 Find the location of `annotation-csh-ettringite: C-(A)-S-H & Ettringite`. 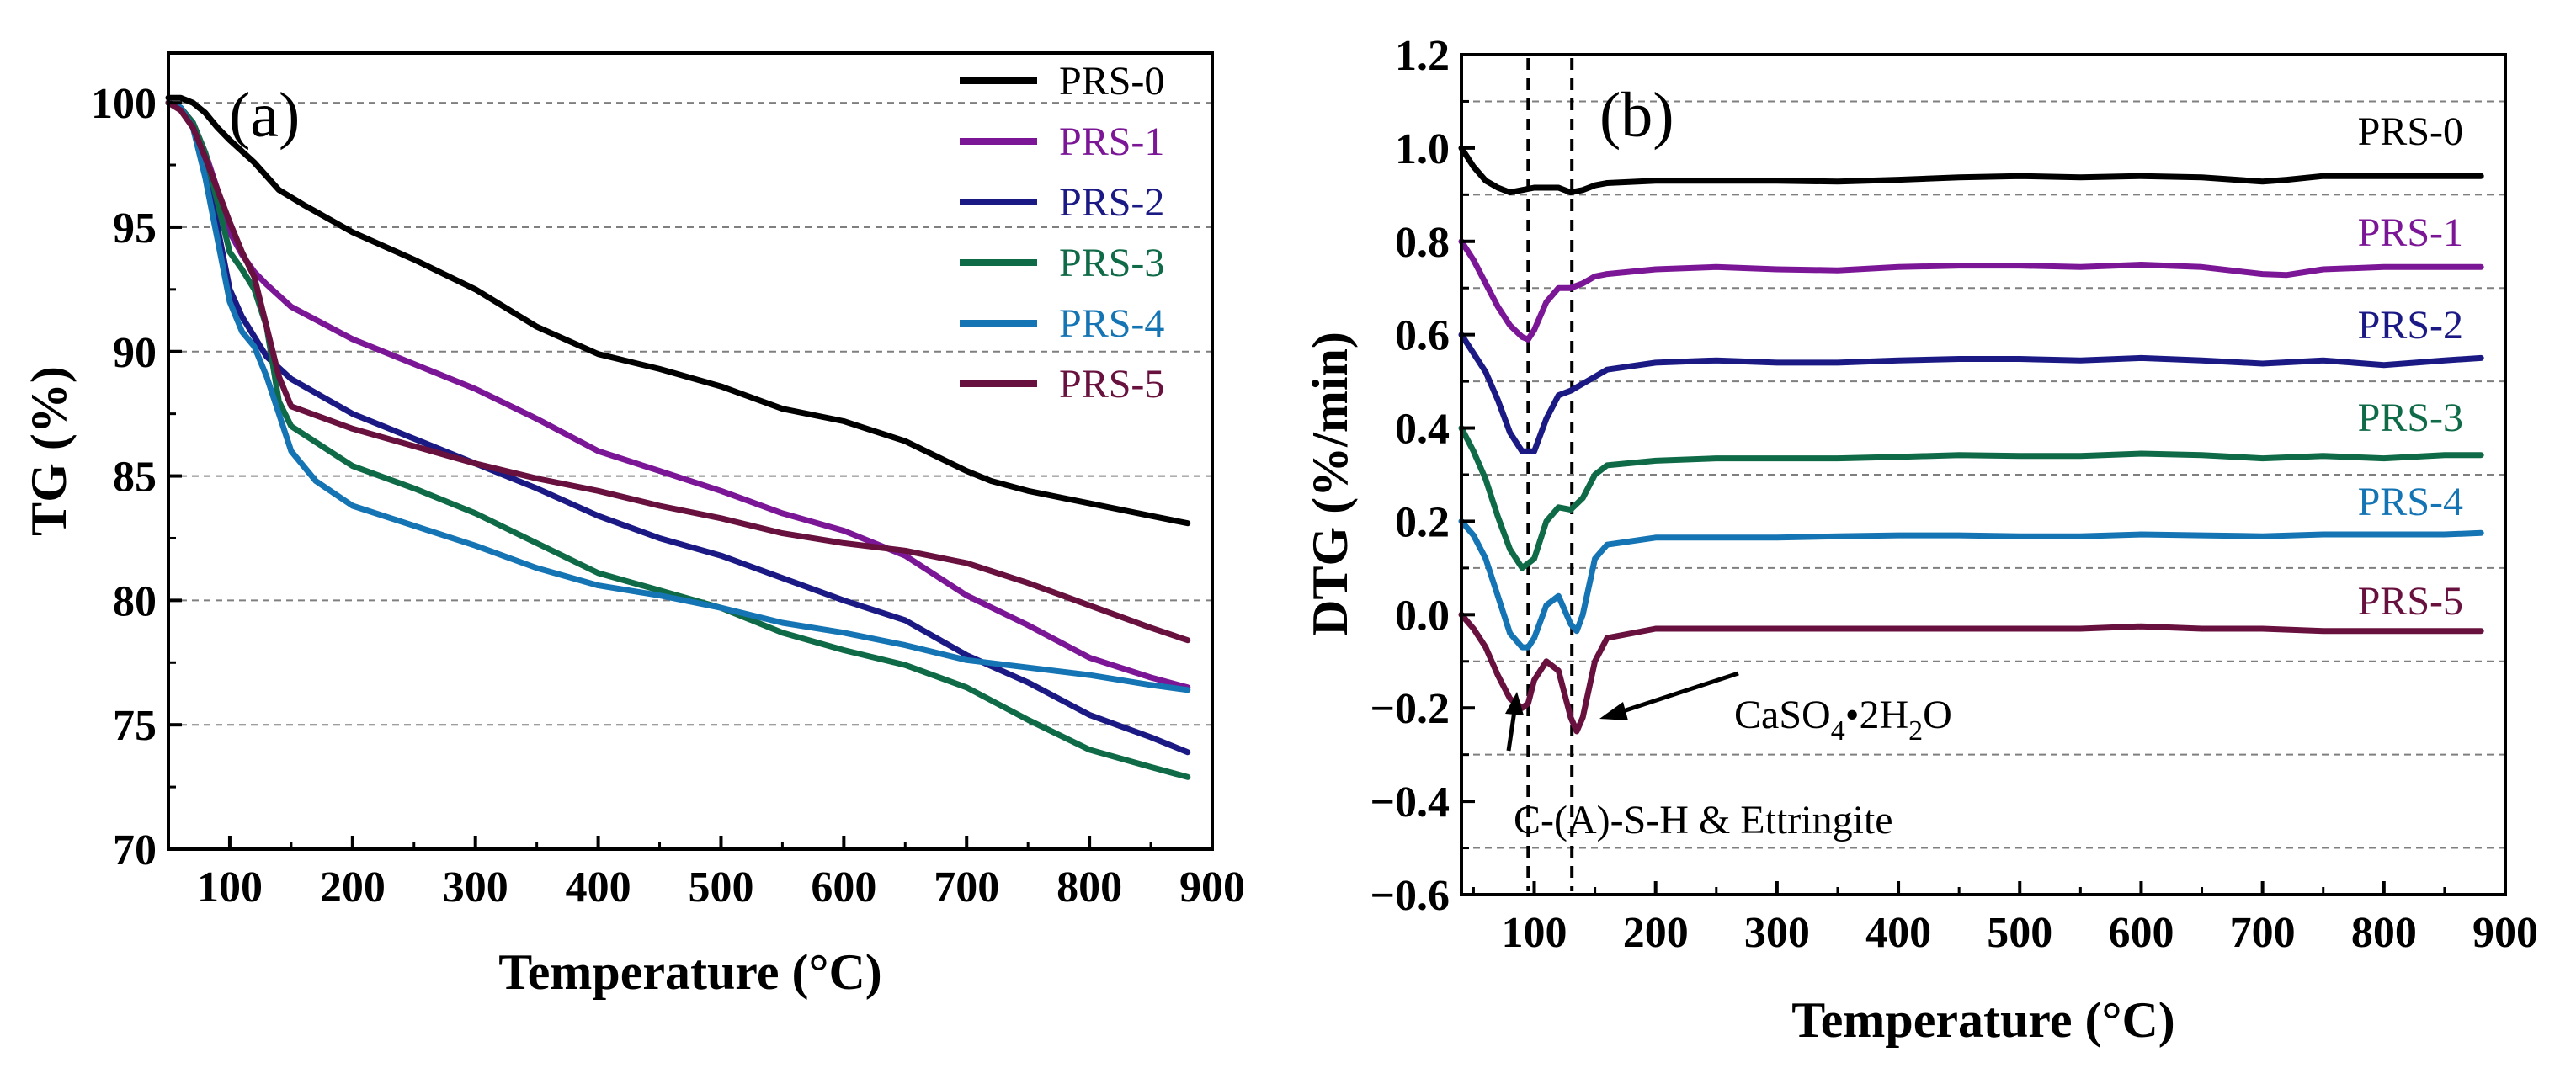

annotation-csh-ettringite: C-(A)-S-H & Ettringite is located at coordinates (1699, 767).